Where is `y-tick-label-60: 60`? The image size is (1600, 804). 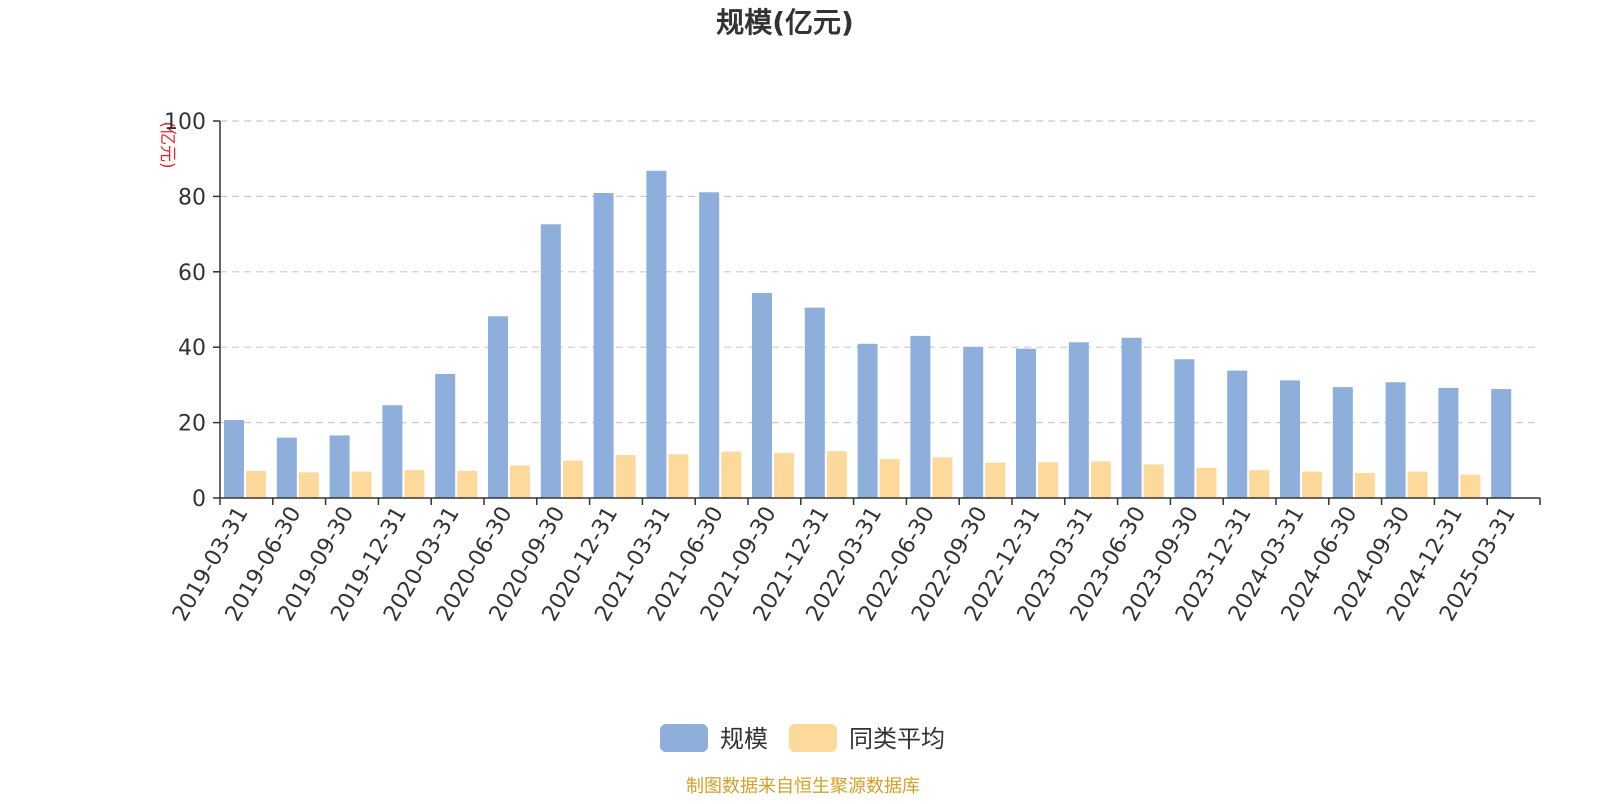
y-tick-label-60: 60 is located at coordinates (192, 273).